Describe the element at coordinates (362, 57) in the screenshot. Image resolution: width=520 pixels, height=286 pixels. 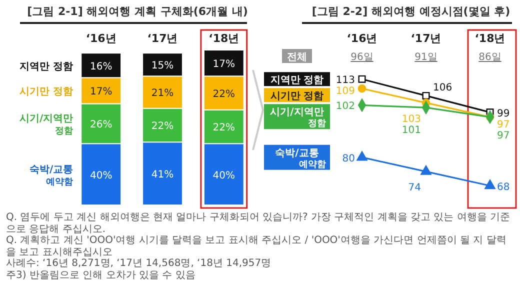
I see `text: 96일` at that location.